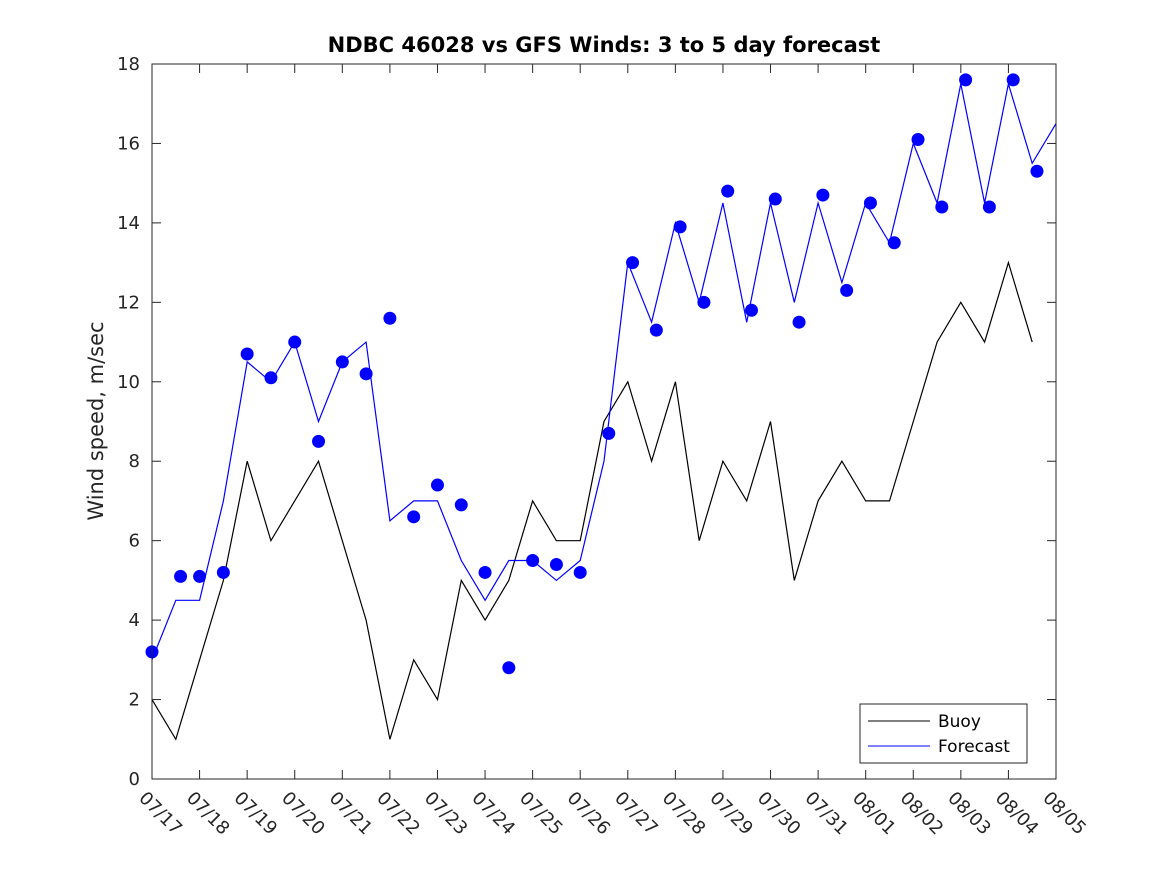 This screenshot has width=1167, height=875. I want to click on y-tick-label: 0, so click(134, 779).